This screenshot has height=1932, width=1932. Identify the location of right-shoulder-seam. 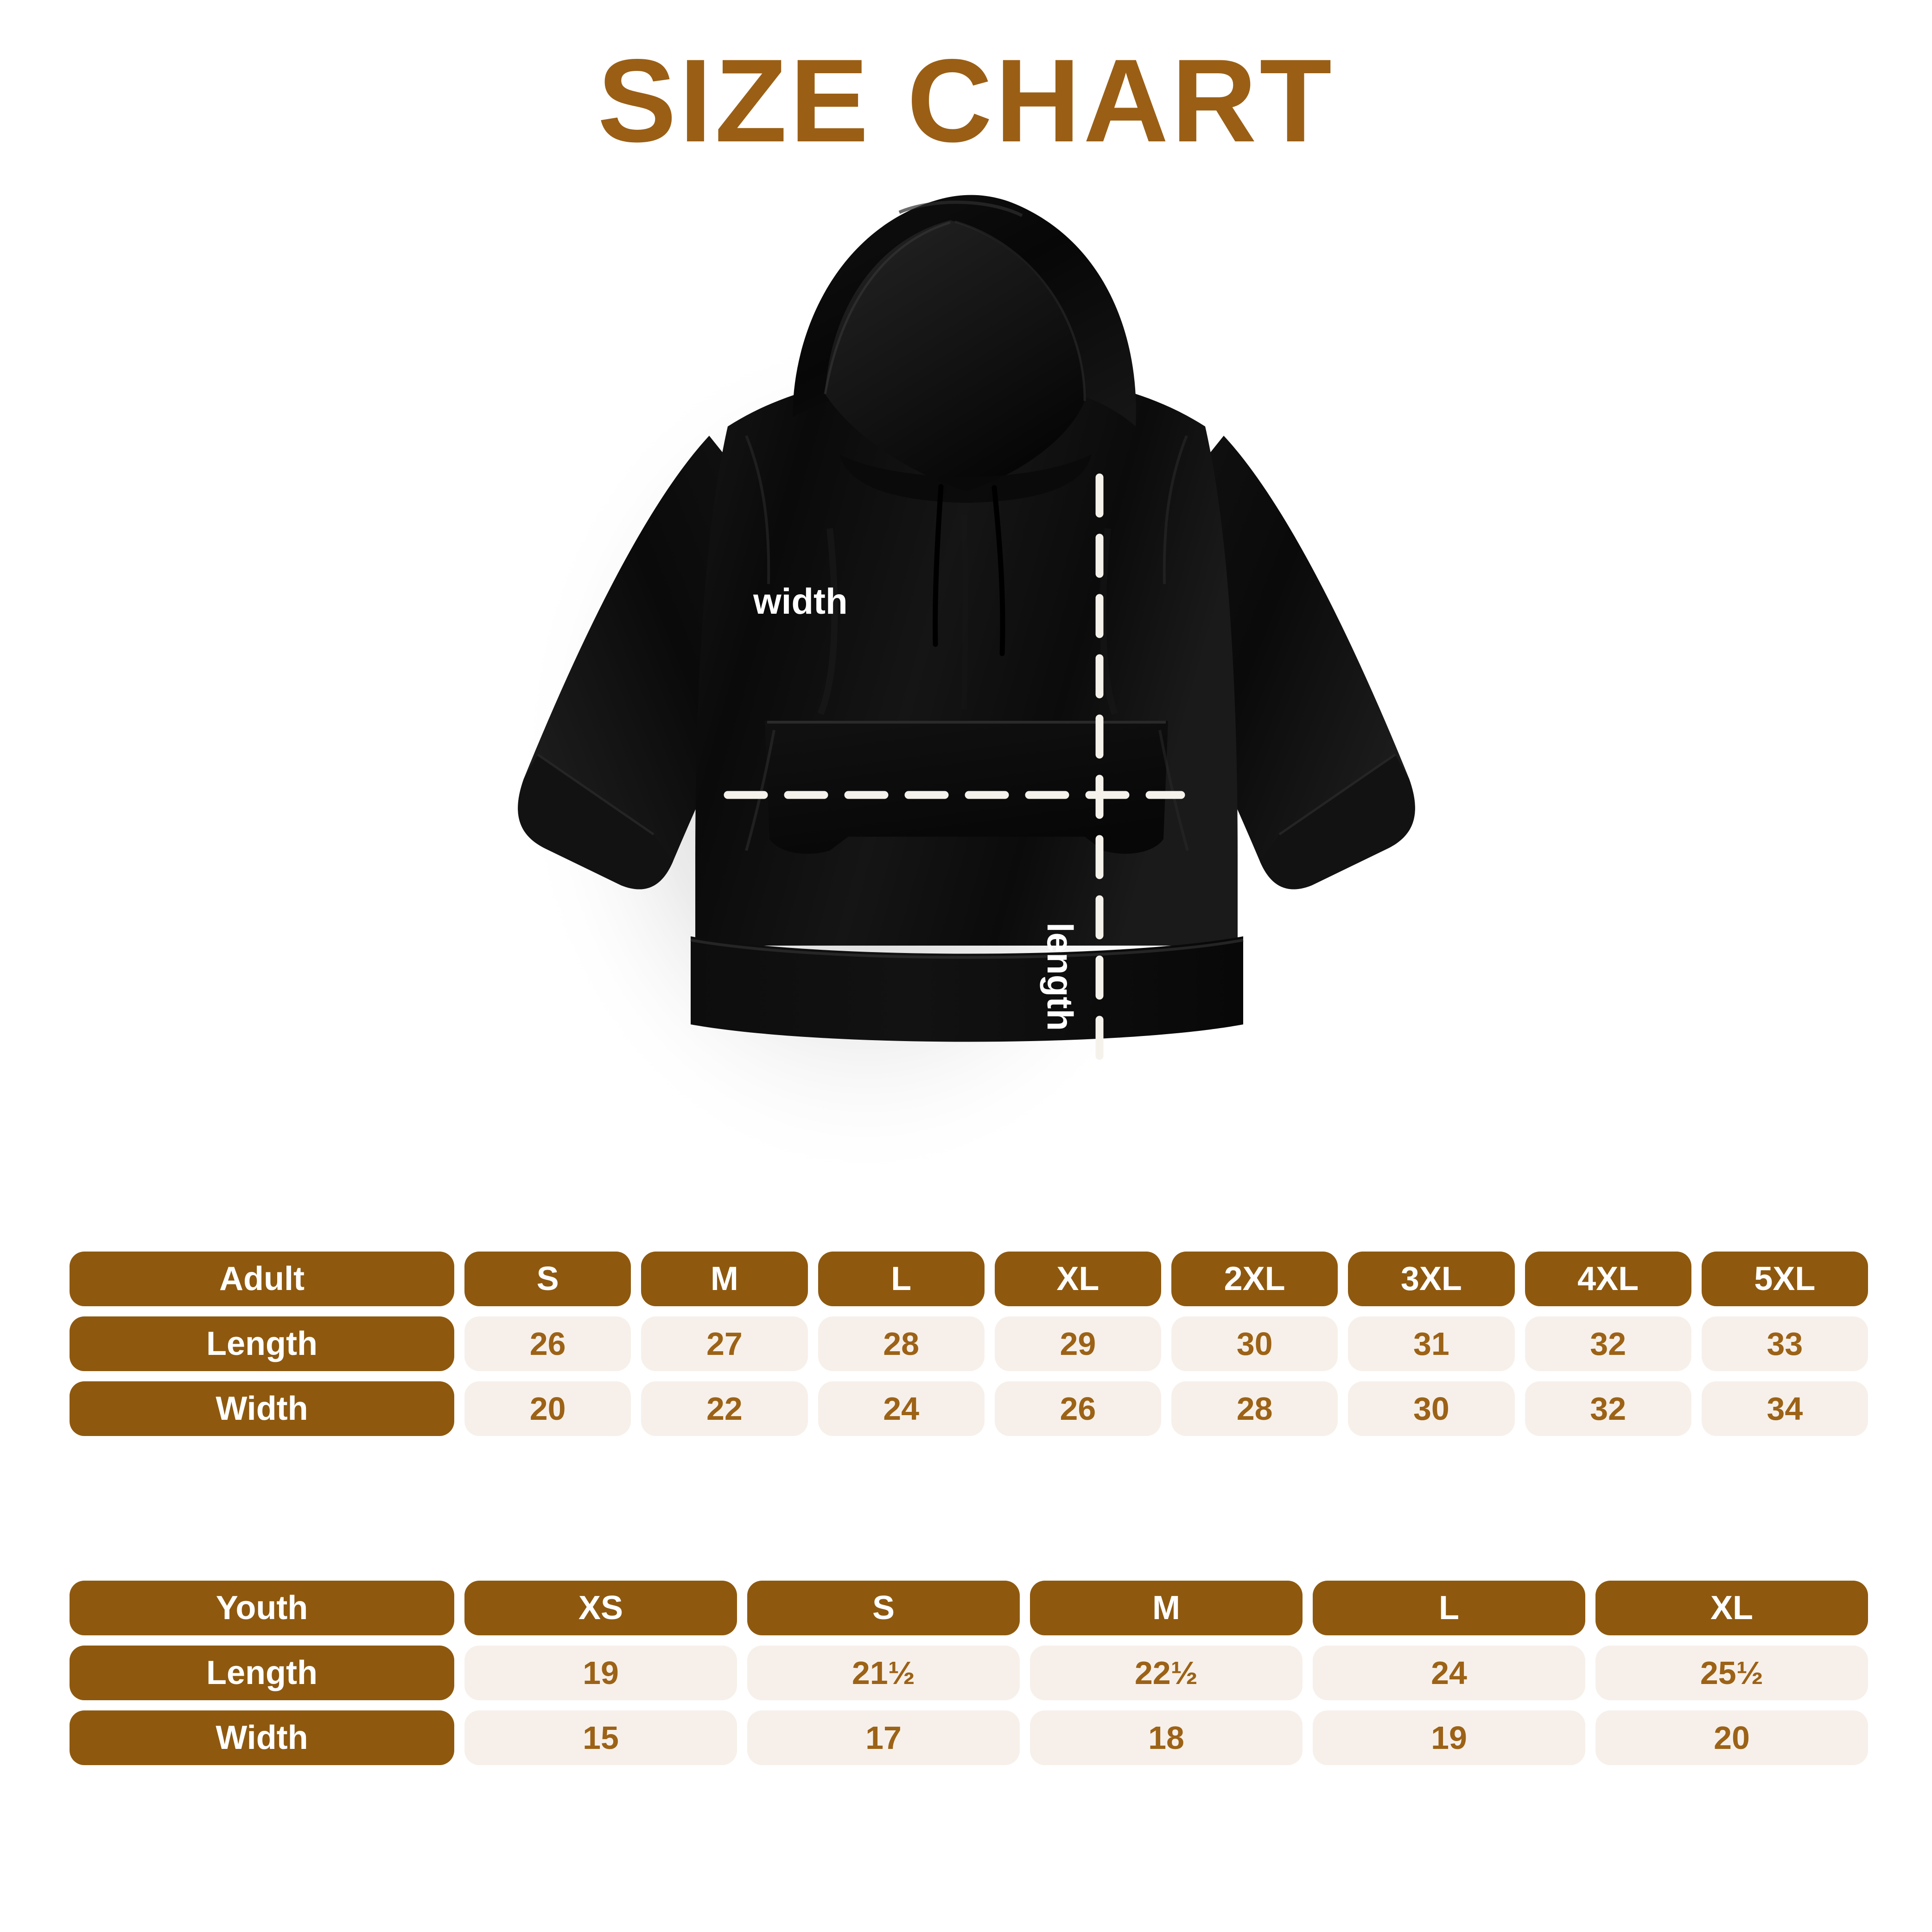
(1175, 510).